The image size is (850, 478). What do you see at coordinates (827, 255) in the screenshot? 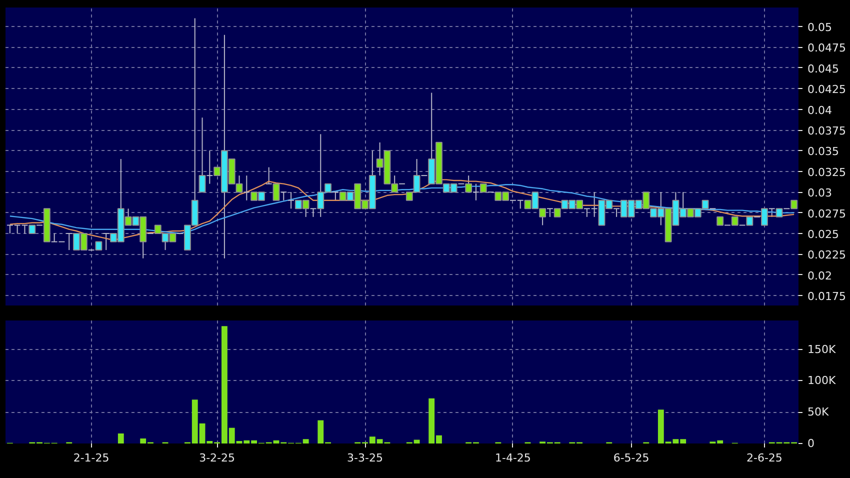
I see `y-tick-label: 0.0225` at bounding box center [827, 255].